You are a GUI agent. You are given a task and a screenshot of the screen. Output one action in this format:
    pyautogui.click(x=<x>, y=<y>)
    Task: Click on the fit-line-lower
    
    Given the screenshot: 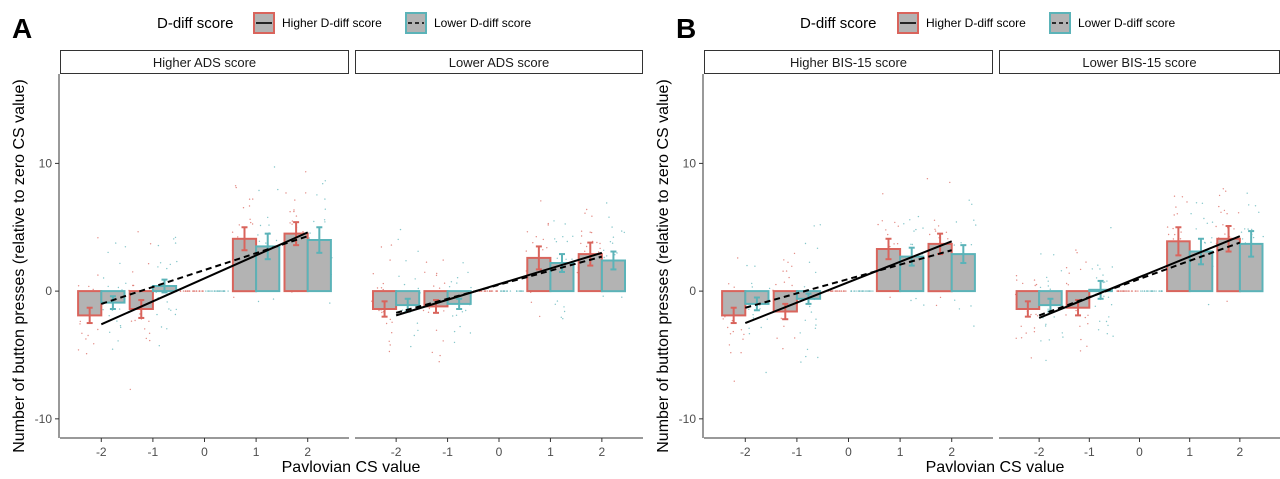 What is the action you would take?
    pyautogui.click(x=1139, y=279)
    